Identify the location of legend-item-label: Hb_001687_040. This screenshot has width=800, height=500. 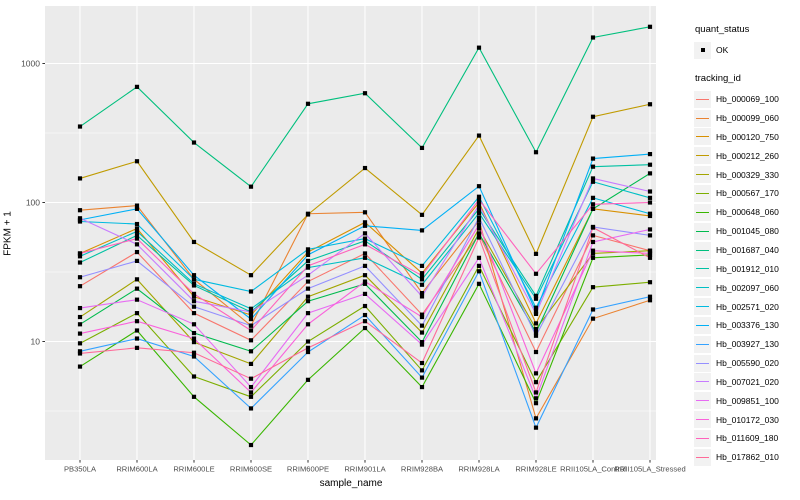
(747, 250).